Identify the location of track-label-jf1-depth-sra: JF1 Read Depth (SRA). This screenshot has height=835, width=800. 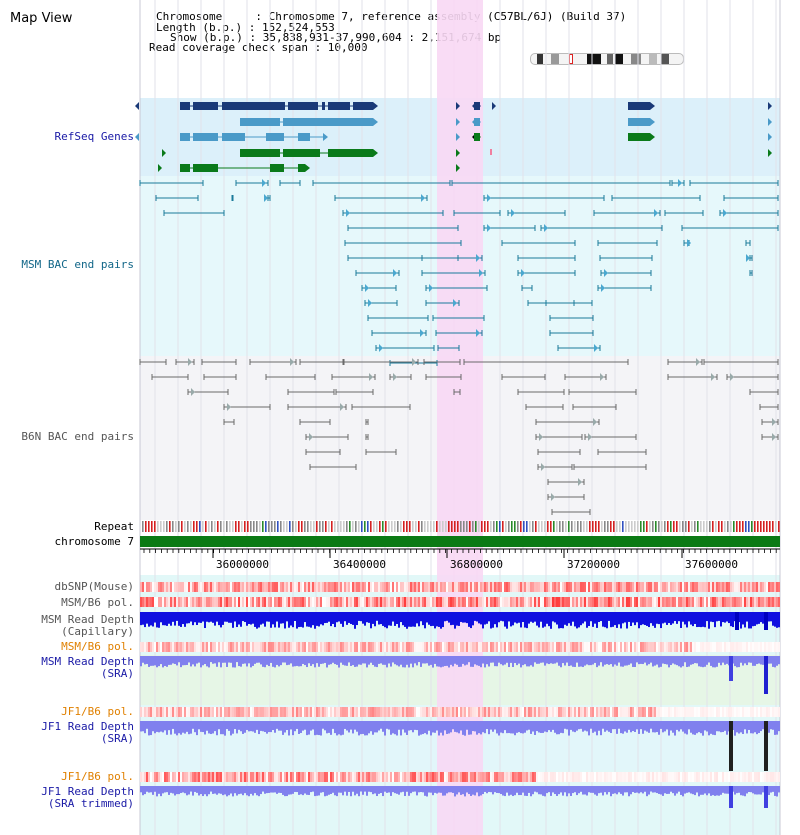
(87, 732).